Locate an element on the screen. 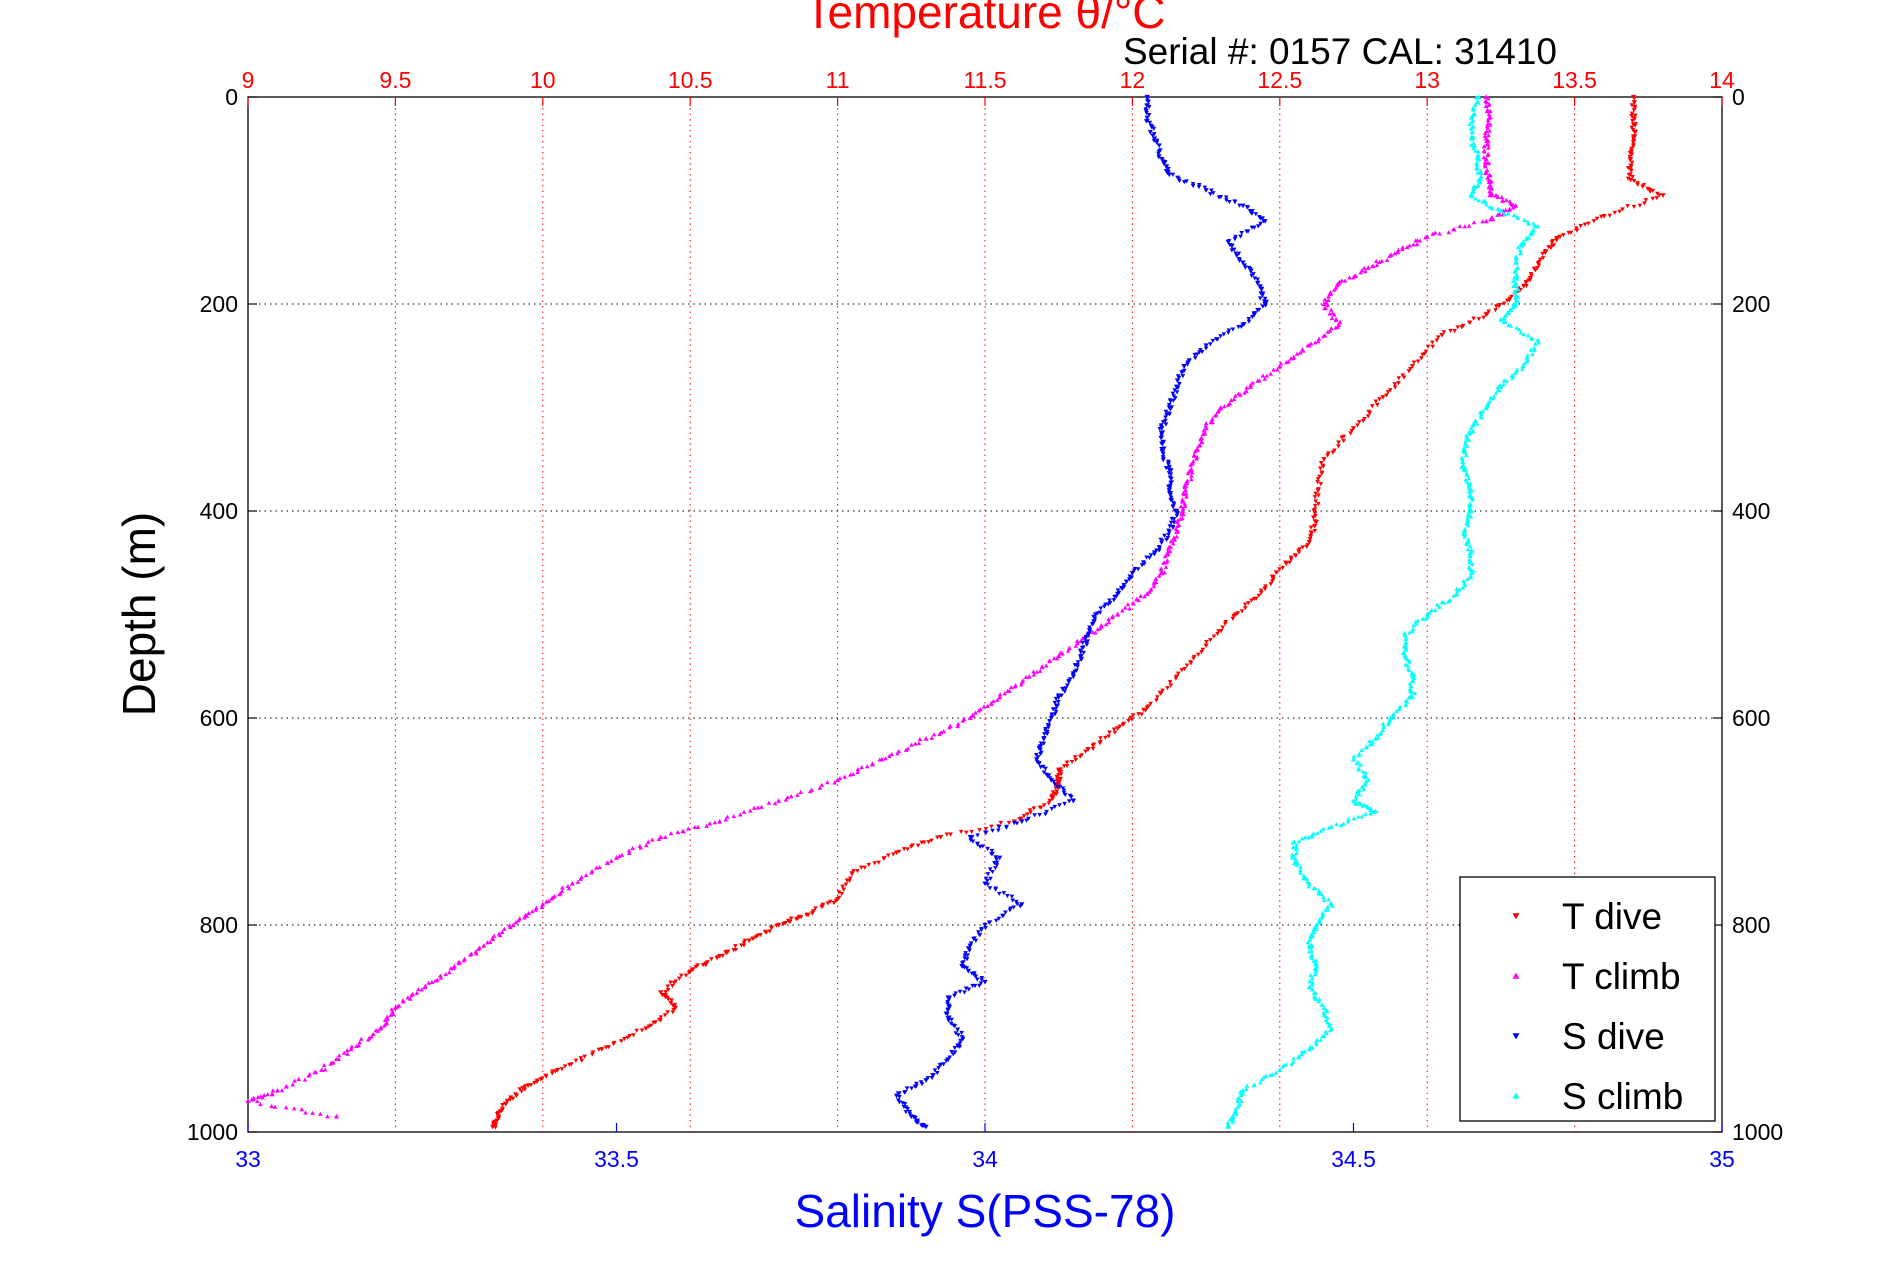 The width and height of the screenshot is (1891, 1262). legend-label: T dive is located at coordinates (1612, 916).